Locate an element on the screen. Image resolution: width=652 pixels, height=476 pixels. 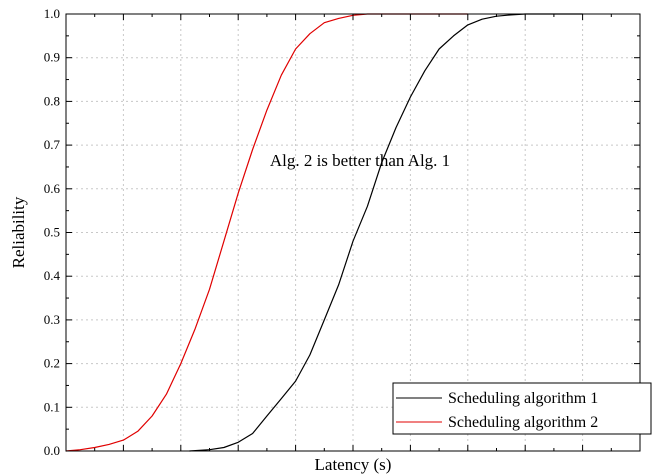
y-tick-label: 1.0 is located at coordinates (52, 13).